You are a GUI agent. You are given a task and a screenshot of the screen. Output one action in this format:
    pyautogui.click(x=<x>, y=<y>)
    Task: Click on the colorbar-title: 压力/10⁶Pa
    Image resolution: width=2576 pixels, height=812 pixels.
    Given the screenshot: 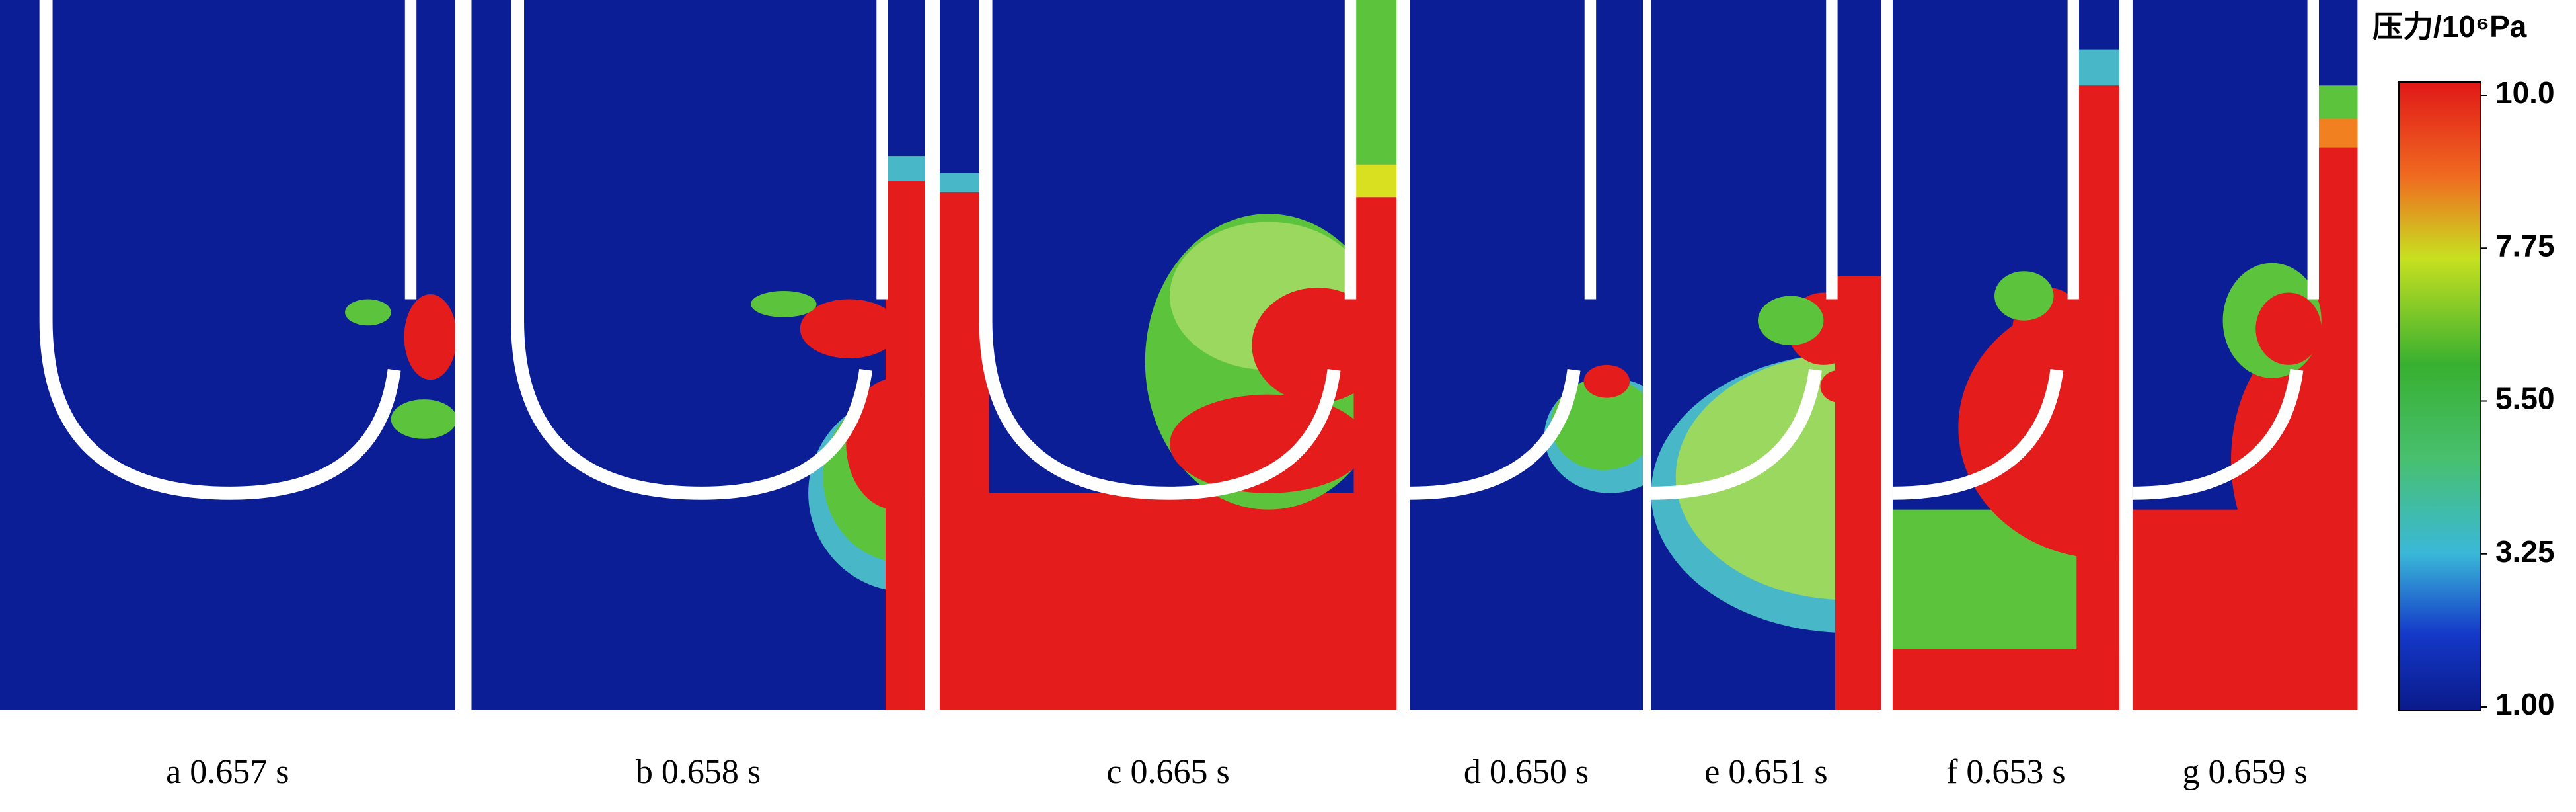 What is the action you would take?
    pyautogui.click(x=2450, y=26)
    